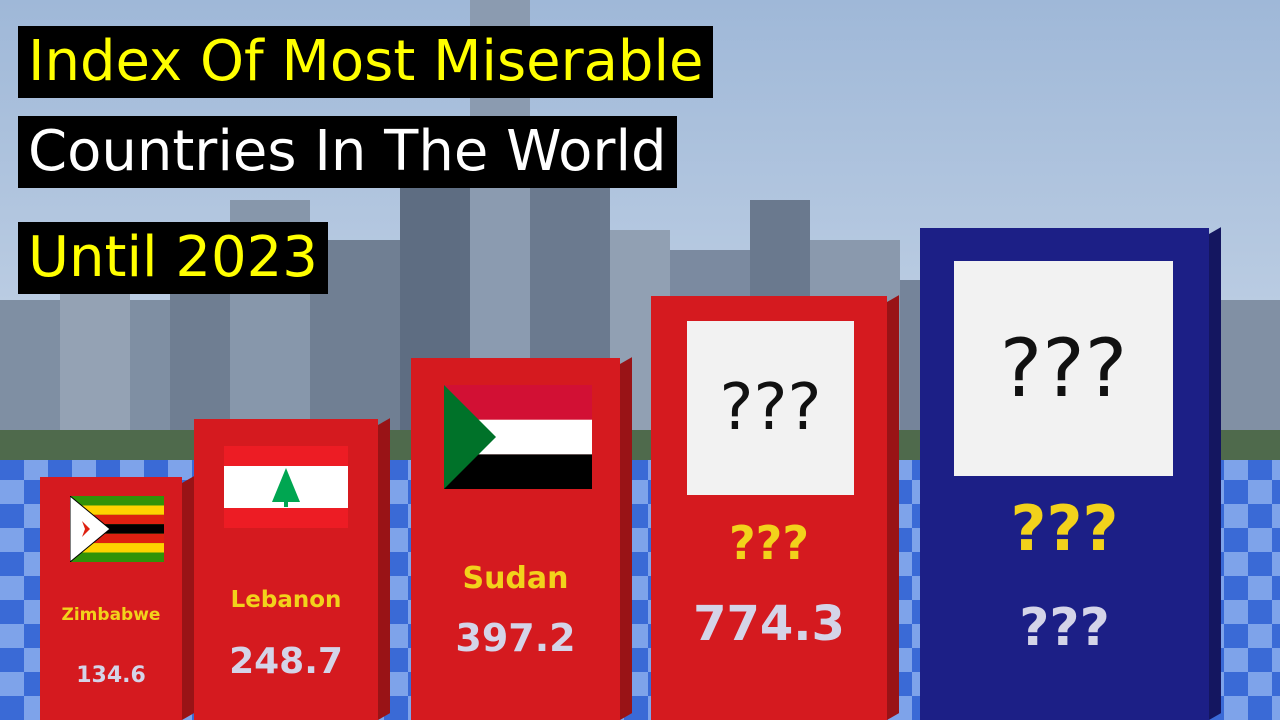 This screenshot has width=1280, height=720. I want to click on value-label: 248.7, so click(286, 661).